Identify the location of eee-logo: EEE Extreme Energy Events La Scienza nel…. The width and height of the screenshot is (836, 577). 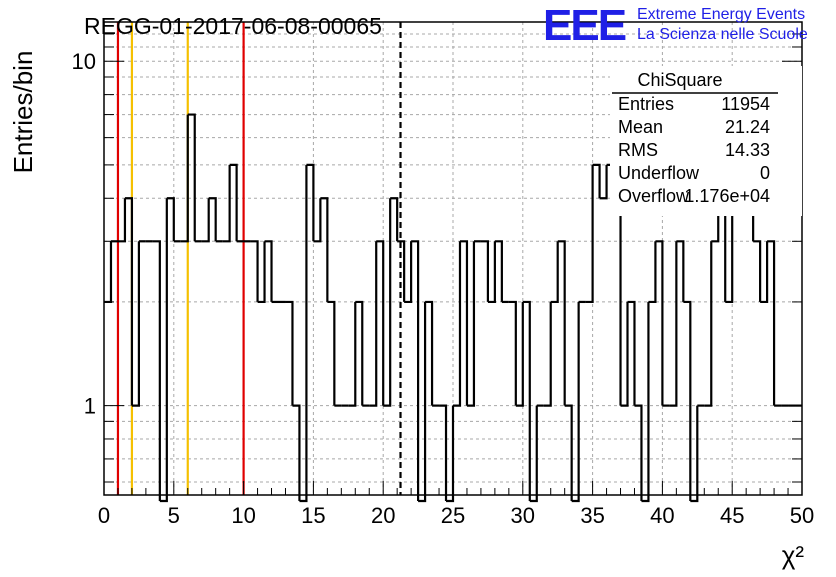
(675, 25).